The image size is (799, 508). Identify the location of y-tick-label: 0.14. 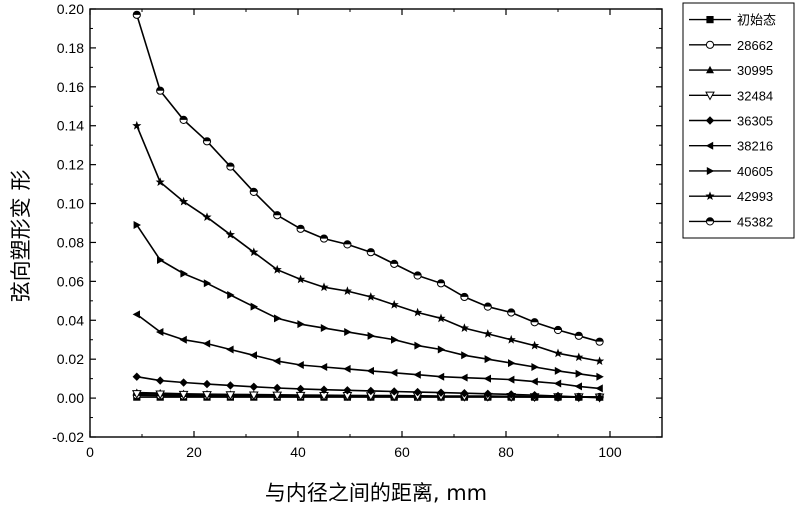
(70, 126).